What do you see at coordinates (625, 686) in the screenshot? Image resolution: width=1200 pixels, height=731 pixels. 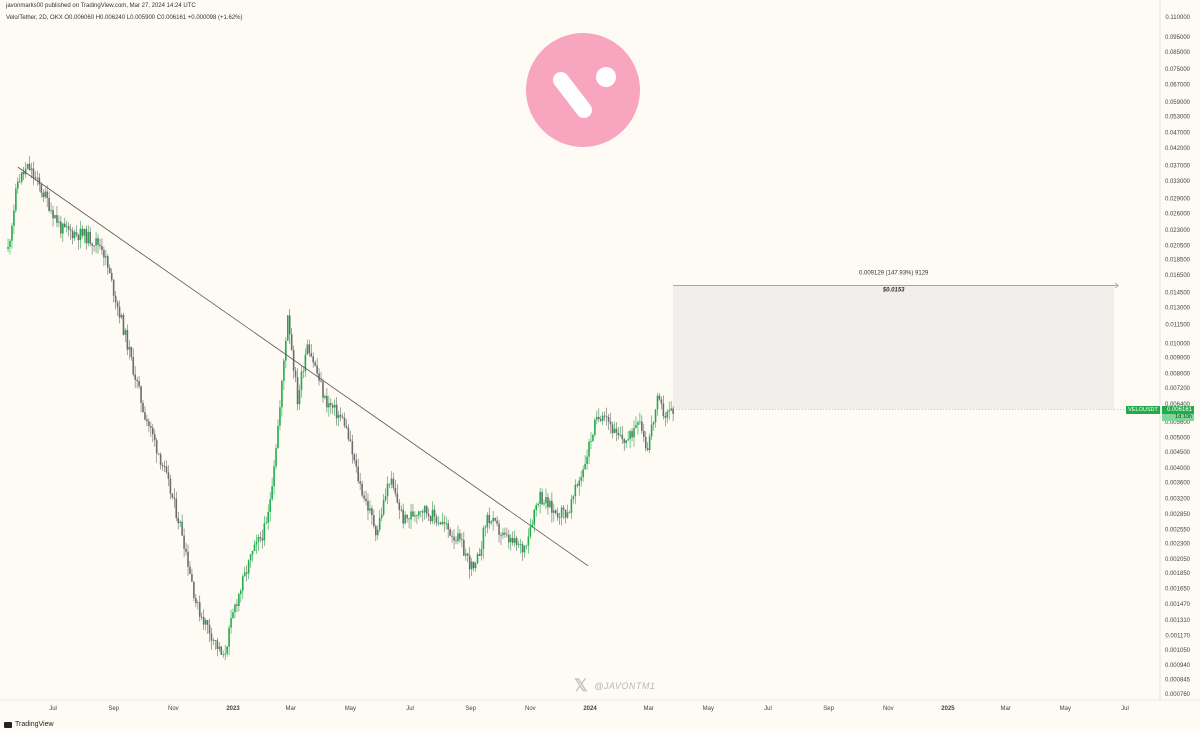 I see `watermark-handle: @JAVONTM1` at bounding box center [625, 686].